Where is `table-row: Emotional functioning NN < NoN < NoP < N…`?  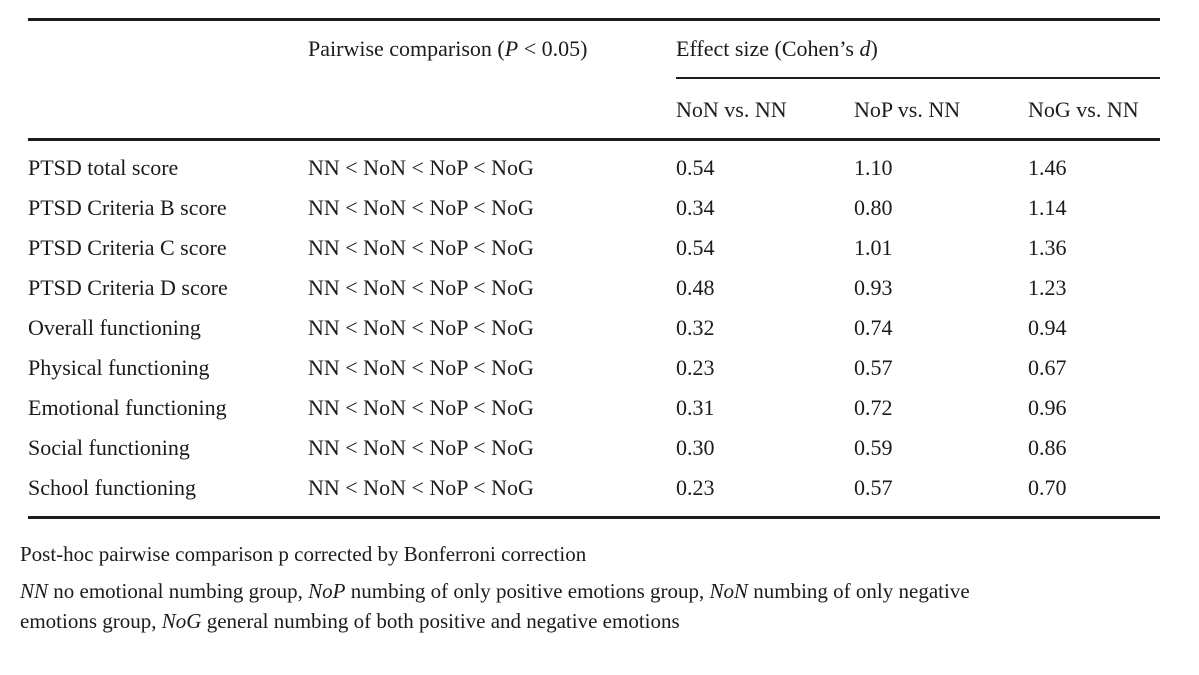
table-row: Emotional functioning NN < NoN < NoP < N… is located at coordinates (594, 408).